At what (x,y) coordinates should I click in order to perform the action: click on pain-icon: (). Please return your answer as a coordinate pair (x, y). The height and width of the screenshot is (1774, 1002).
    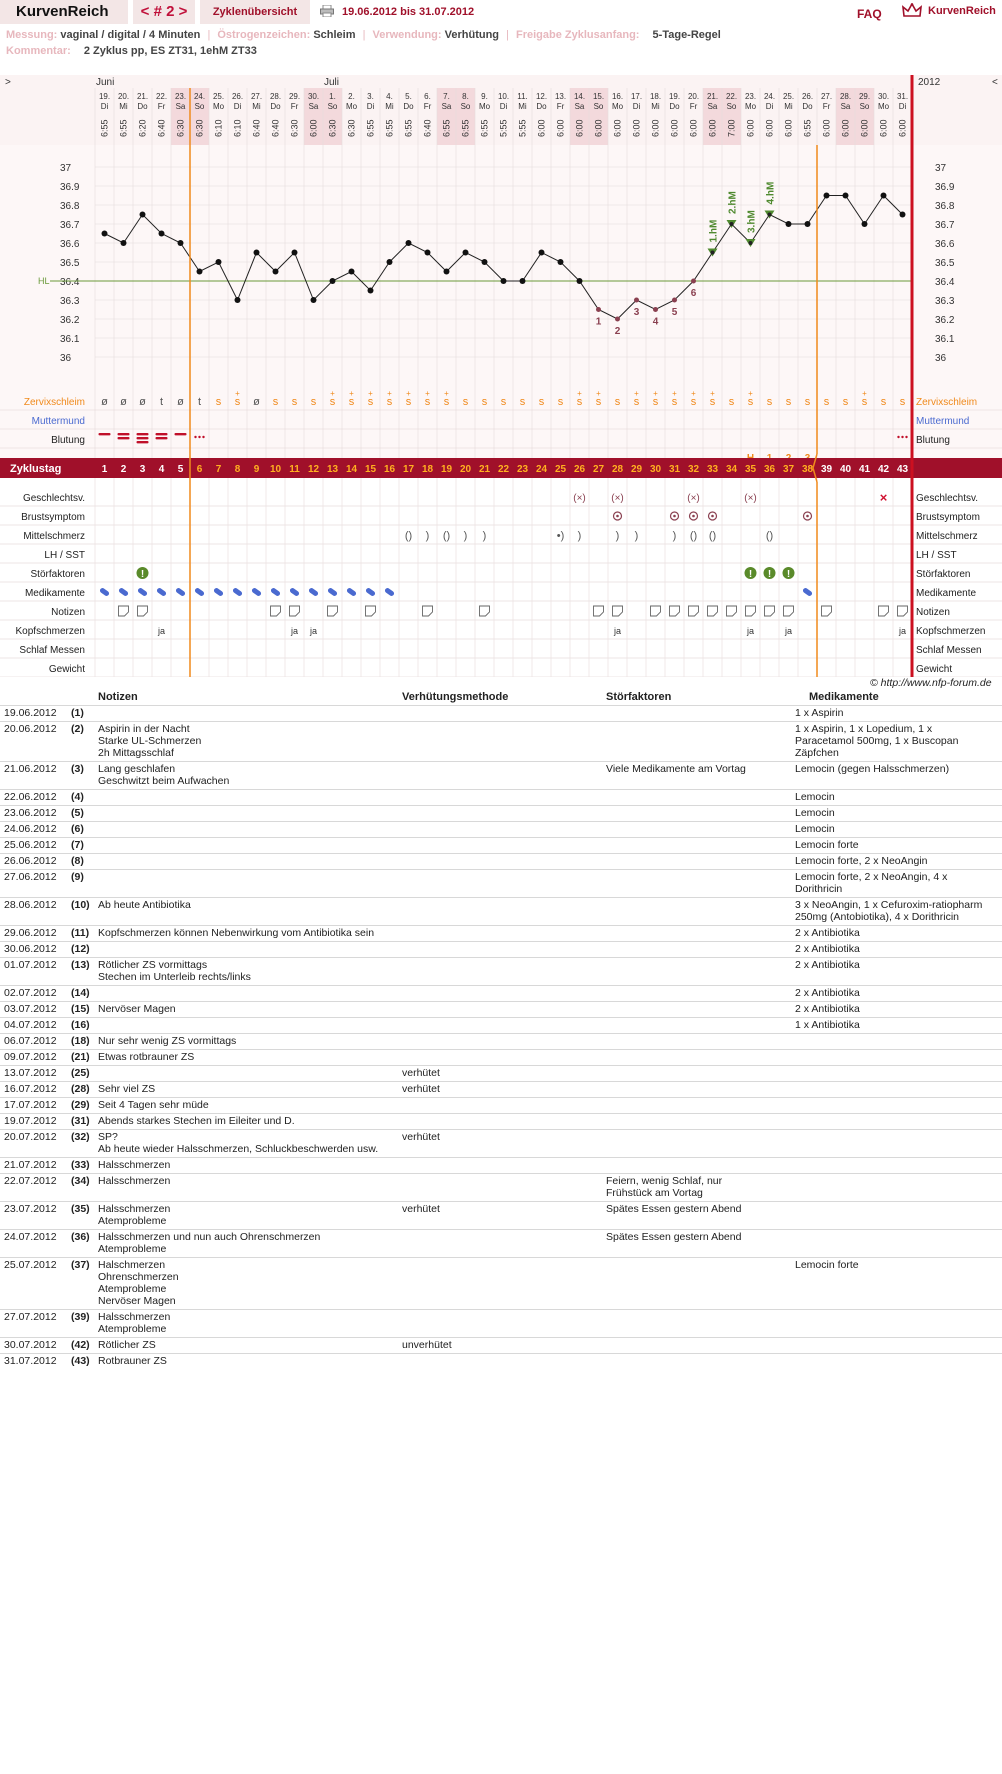
    Looking at the image, I should click on (769, 536).